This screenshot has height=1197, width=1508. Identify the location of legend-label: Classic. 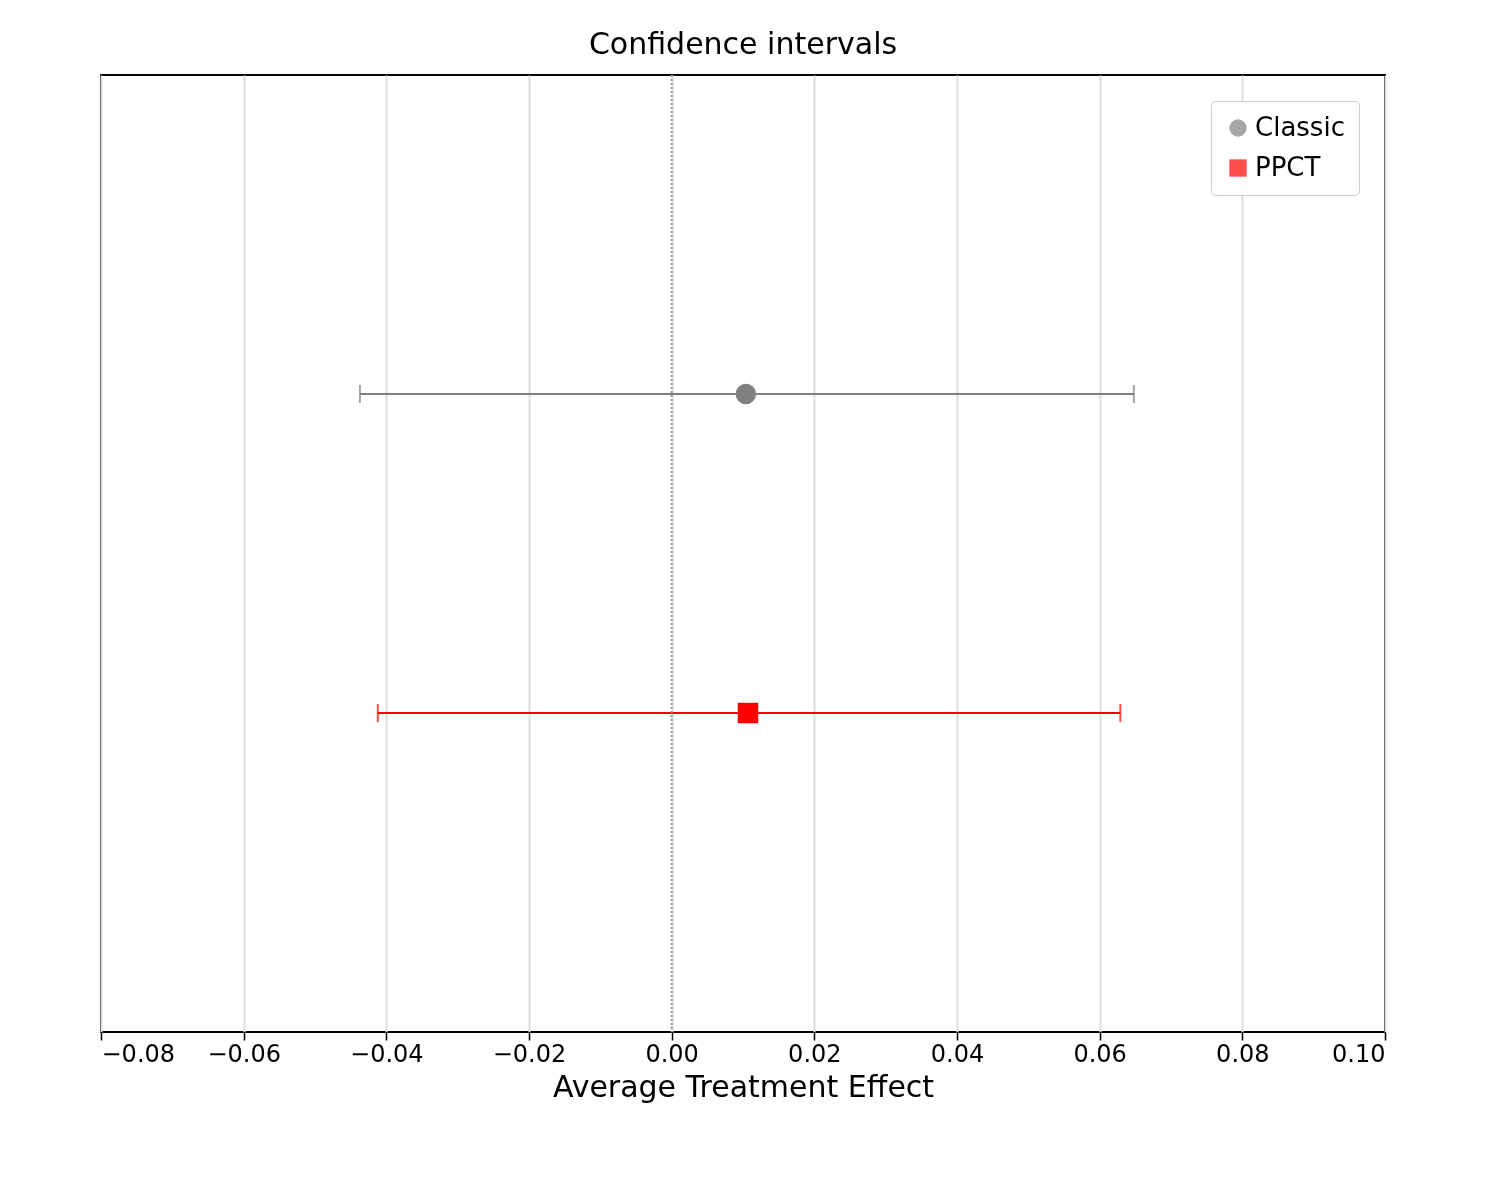
(1300, 127).